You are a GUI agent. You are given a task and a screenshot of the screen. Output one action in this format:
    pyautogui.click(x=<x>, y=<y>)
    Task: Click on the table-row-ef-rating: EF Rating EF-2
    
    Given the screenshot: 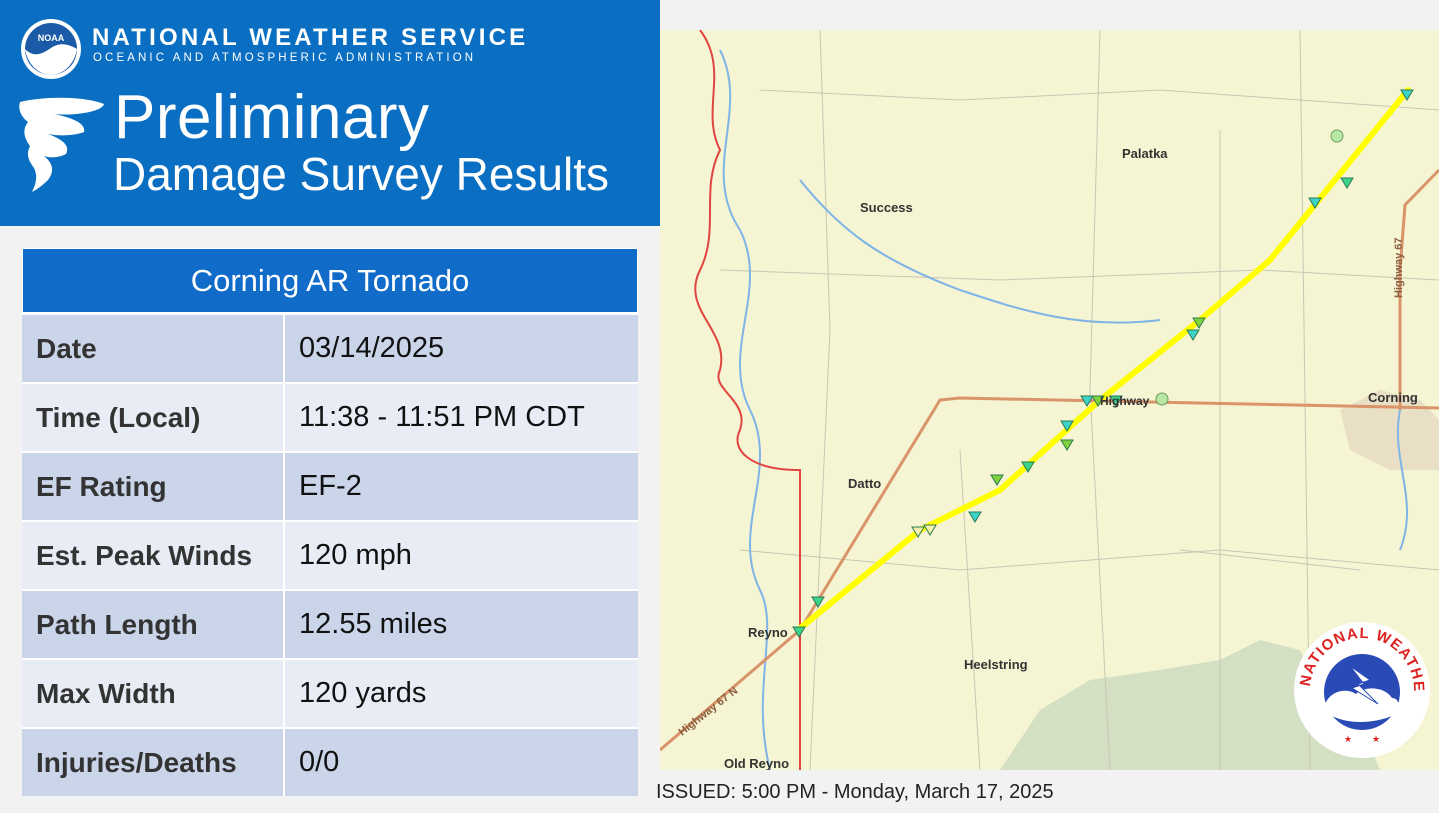 What is the action you would take?
    pyautogui.click(x=330, y=485)
    